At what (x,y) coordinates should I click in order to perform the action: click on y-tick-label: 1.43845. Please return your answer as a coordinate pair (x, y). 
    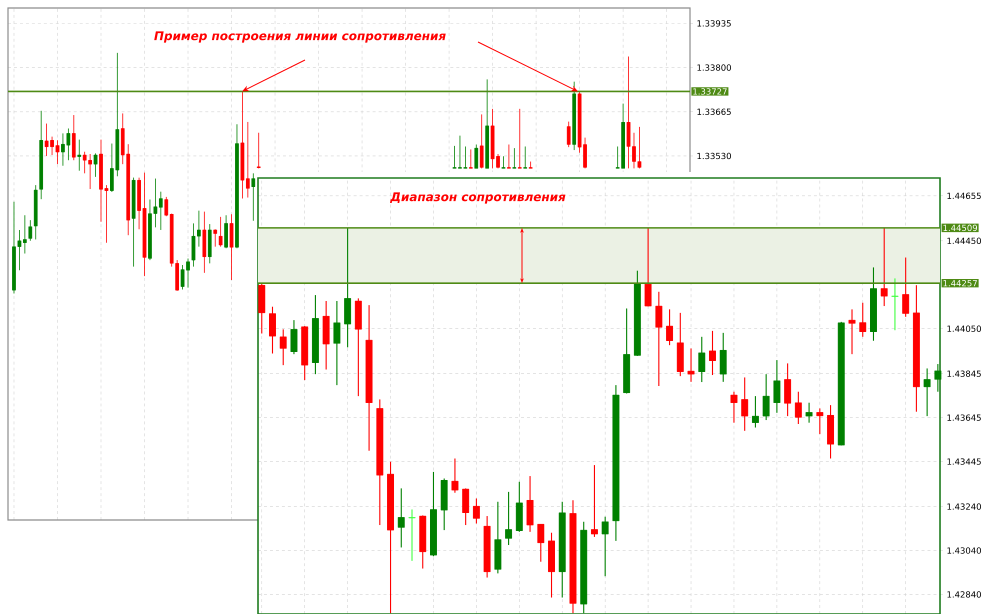
    Looking at the image, I should click on (964, 373).